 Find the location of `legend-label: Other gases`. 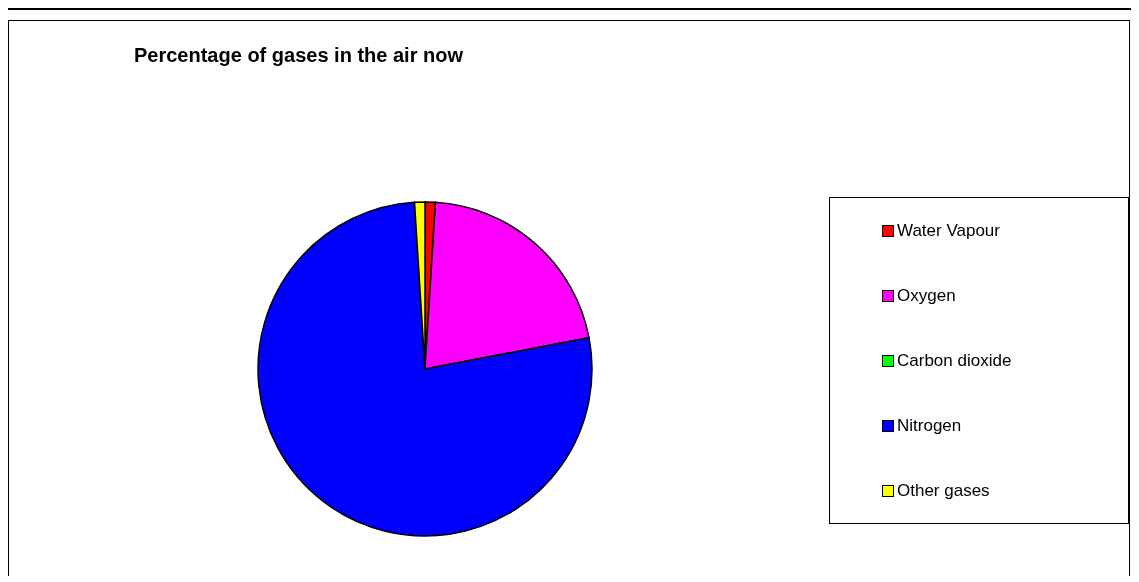

legend-label: Other gases is located at coordinates (943, 490).